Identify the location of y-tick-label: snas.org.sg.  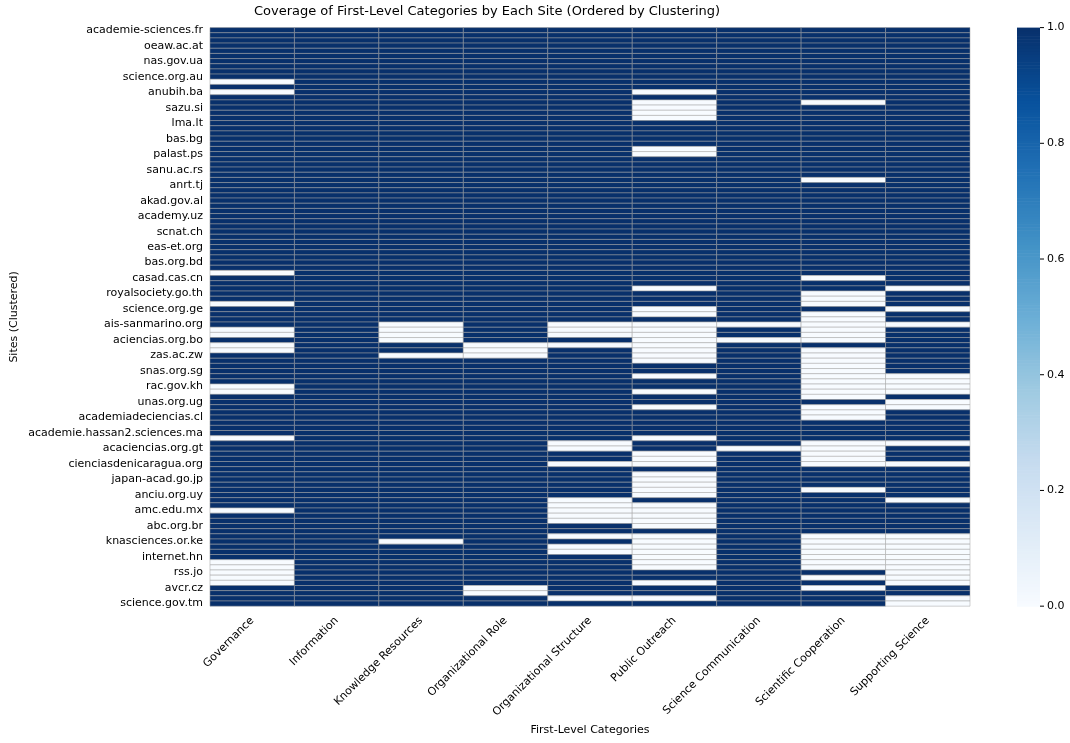
(171, 370).